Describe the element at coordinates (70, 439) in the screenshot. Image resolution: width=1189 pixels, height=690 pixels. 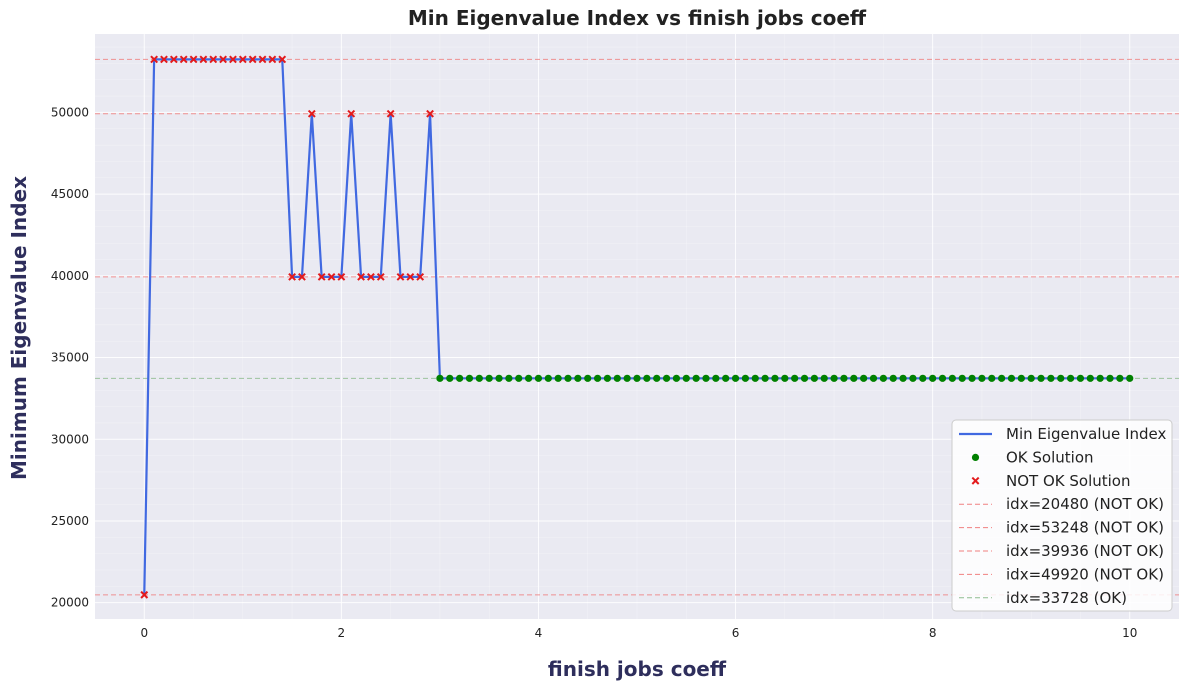
I see `y-tick-label: 30000` at that location.